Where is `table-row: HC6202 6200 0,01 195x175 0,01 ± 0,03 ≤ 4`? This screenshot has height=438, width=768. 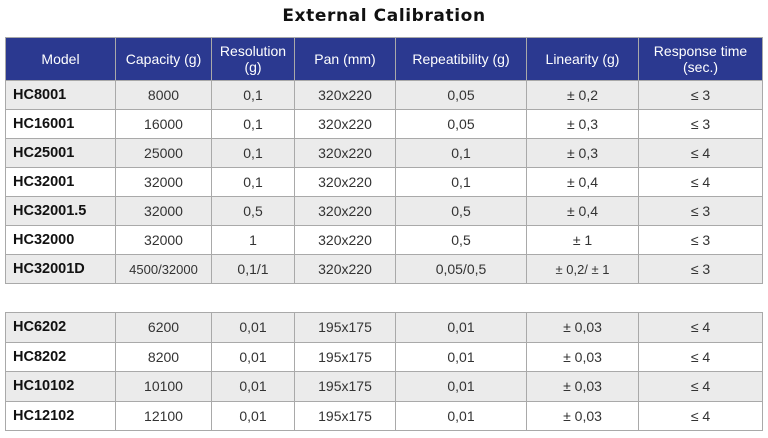 table-row: HC6202 6200 0,01 195x175 0,01 ± 0,03 ≤ 4 is located at coordinates (384, 327).